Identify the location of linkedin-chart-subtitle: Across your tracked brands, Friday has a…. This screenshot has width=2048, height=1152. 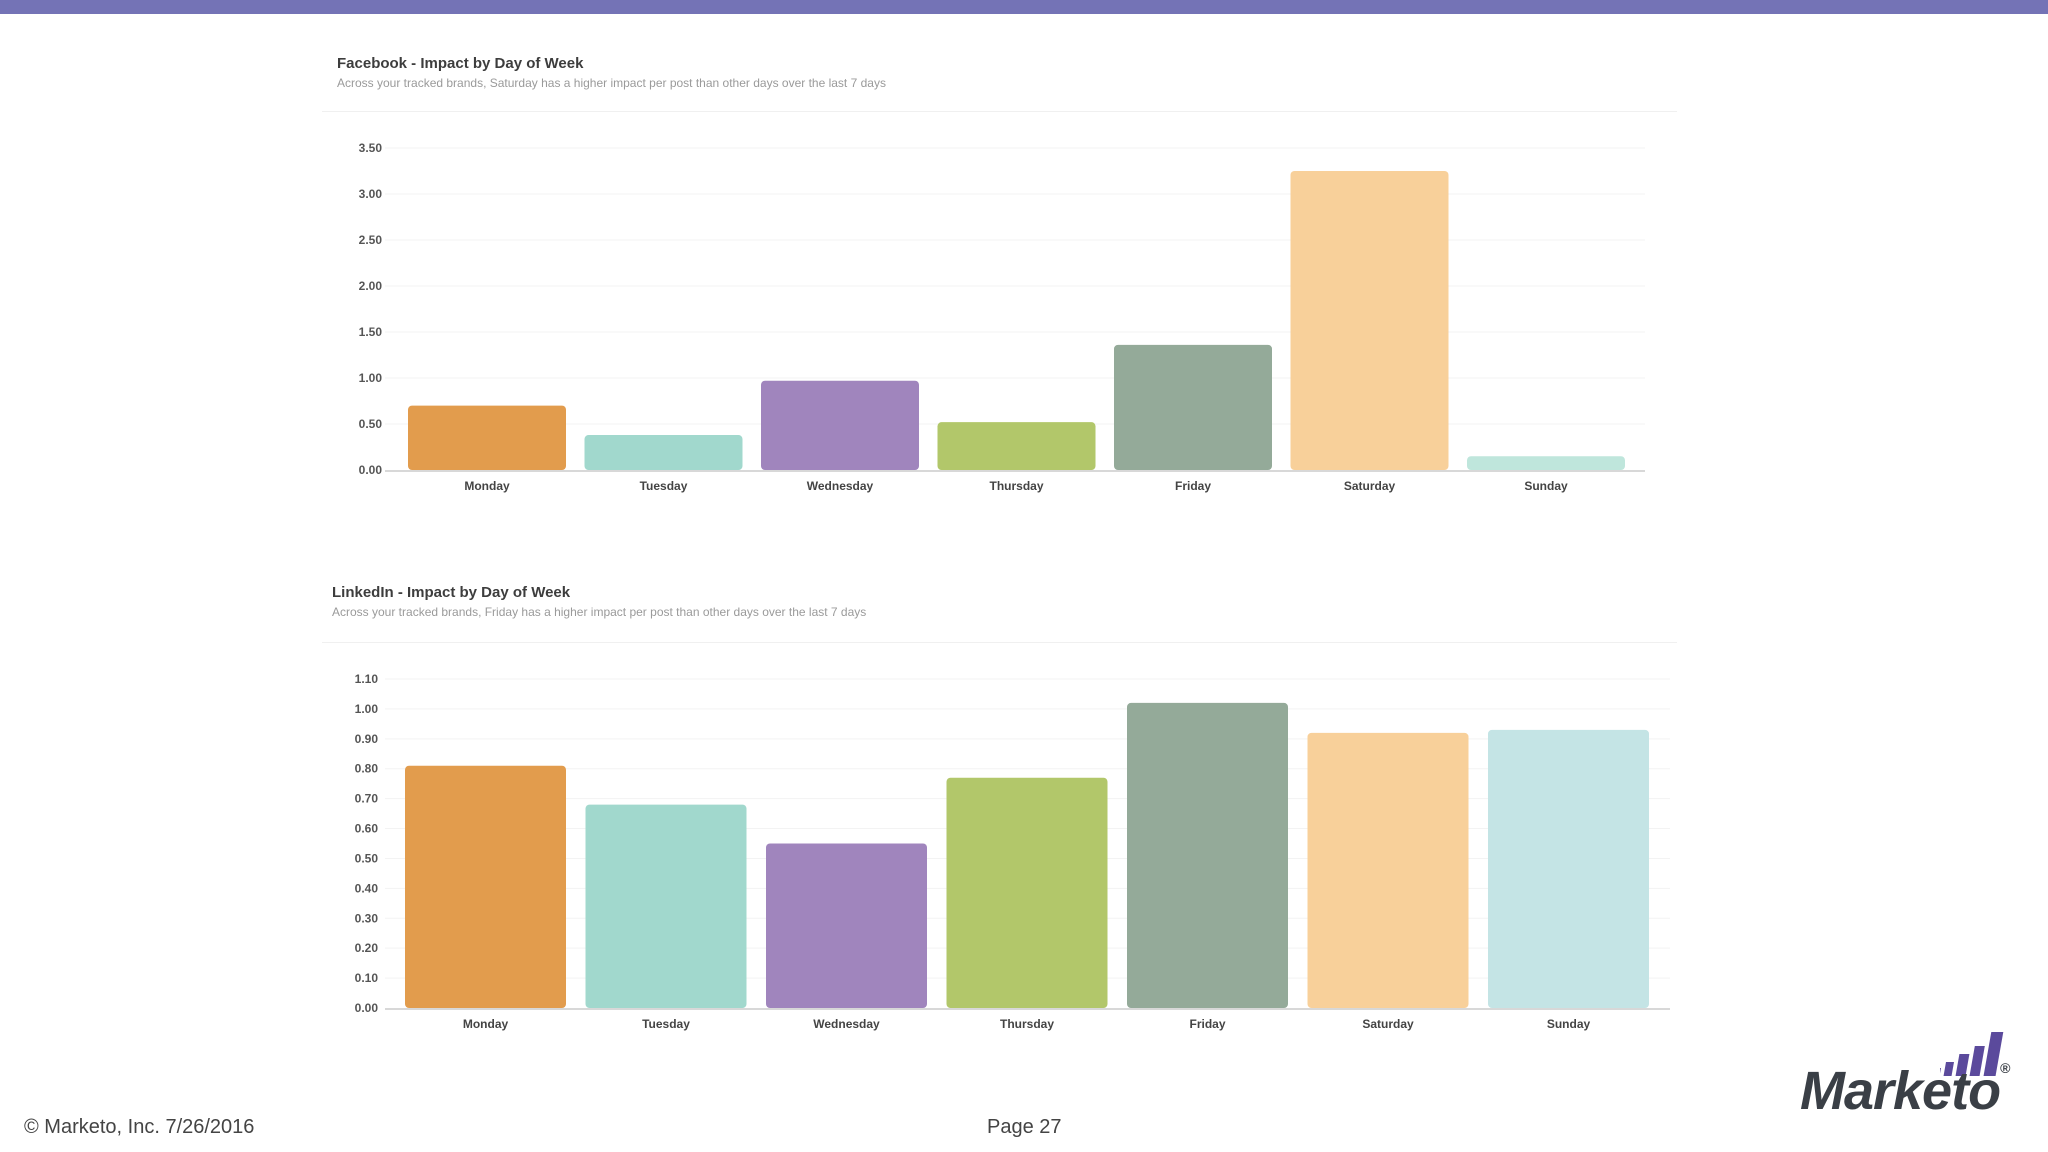
(599, 612).